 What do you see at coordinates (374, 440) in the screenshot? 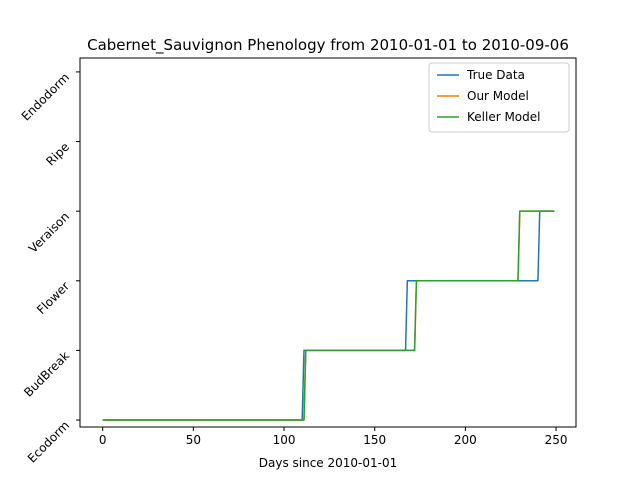
I see `x-tick-label-3: 150` at bounding box center [374, 440].